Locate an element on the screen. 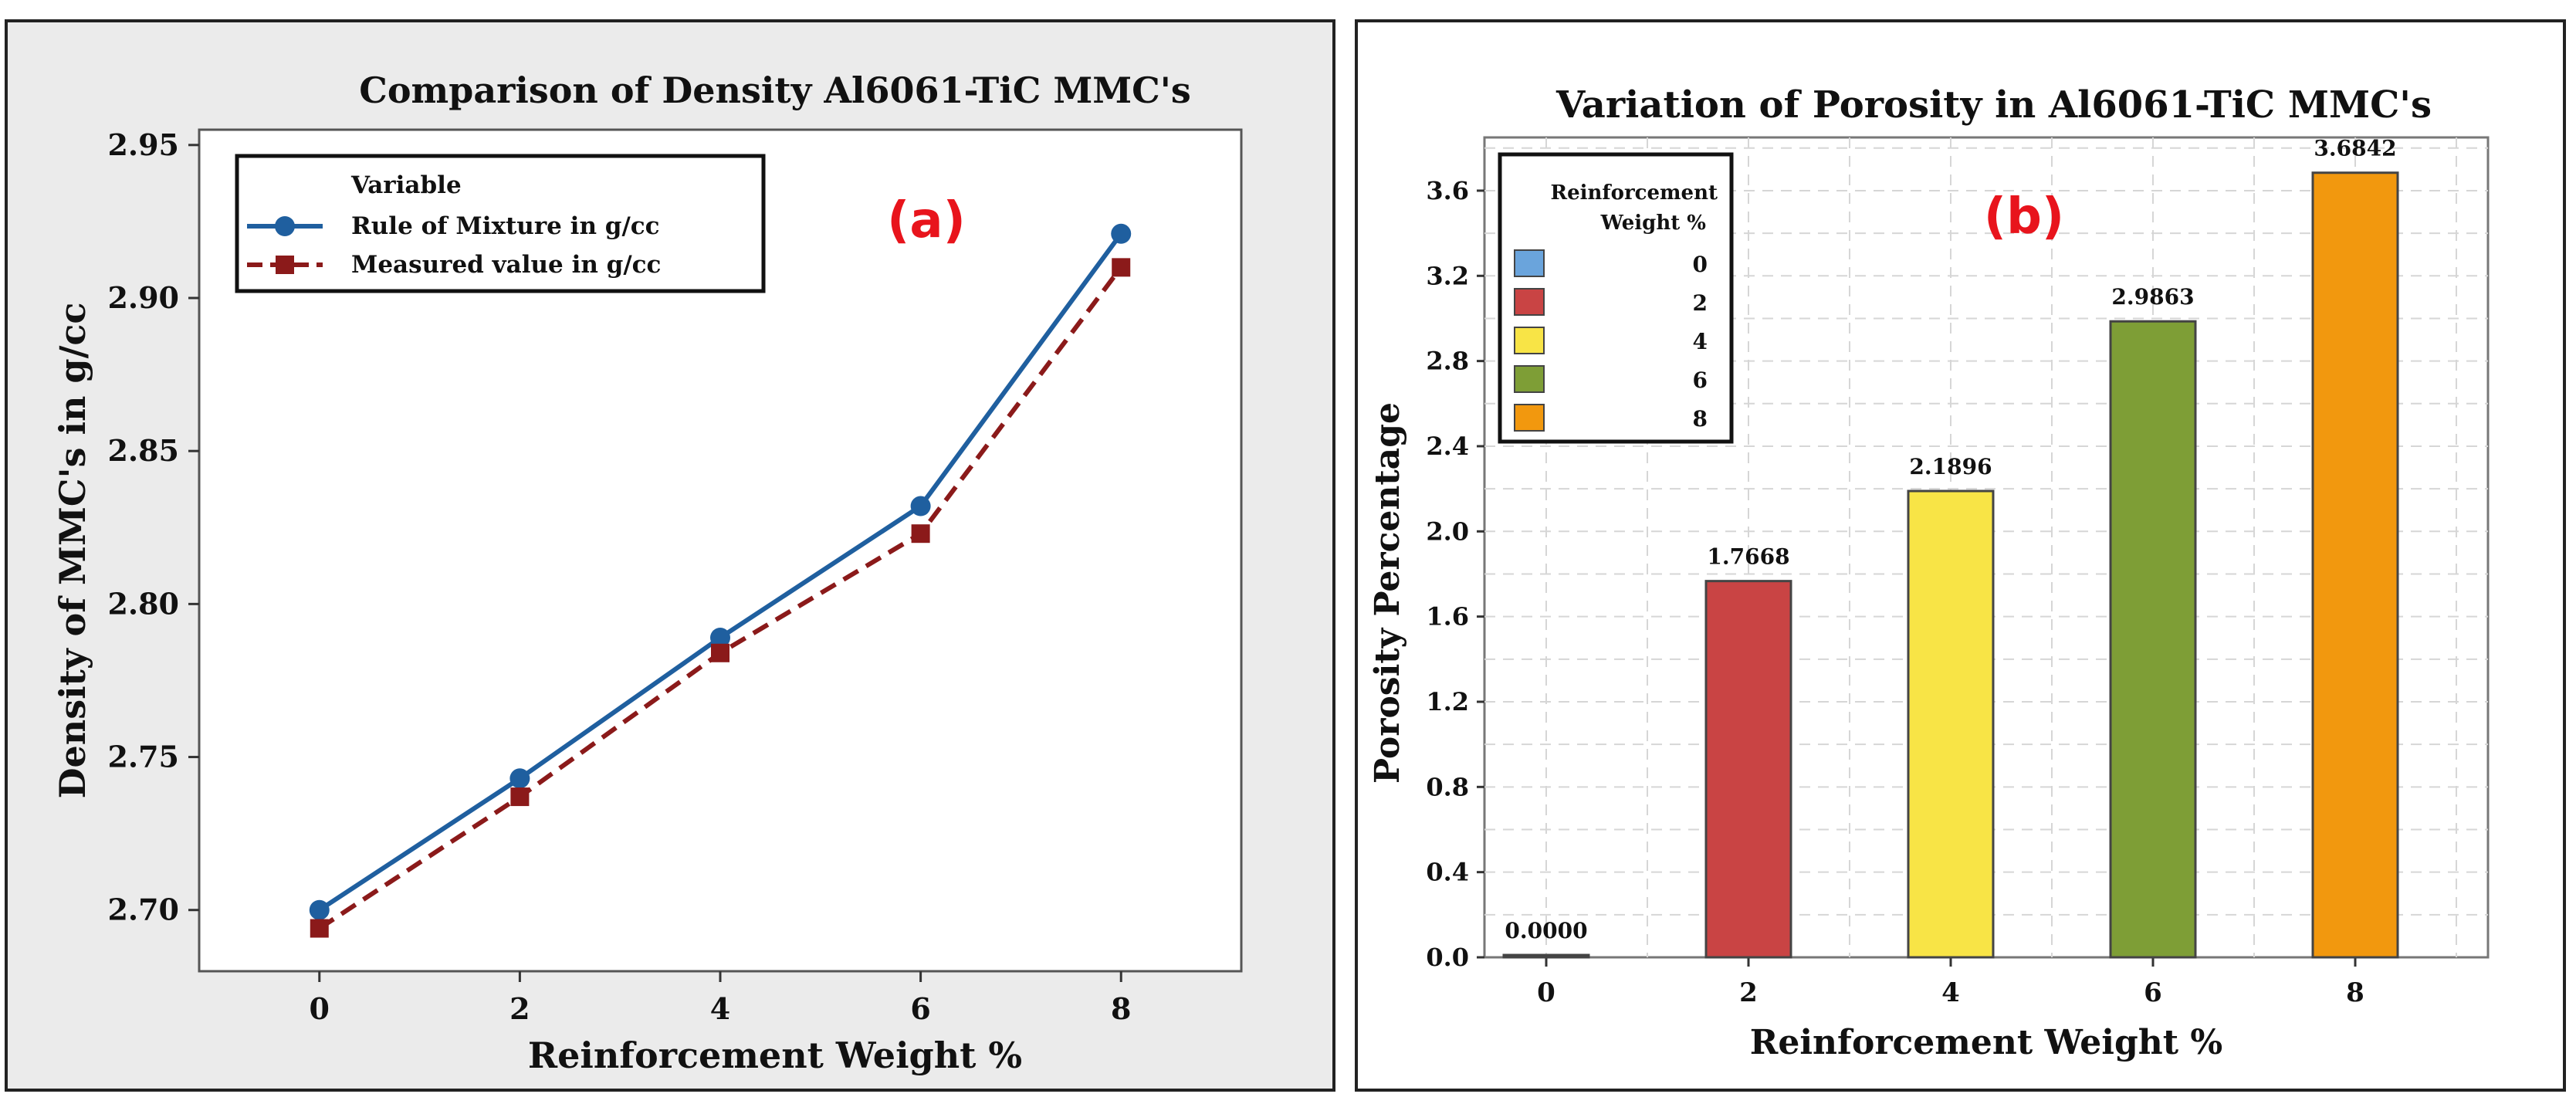 The height and width of the screenshot is (1104, 2576). a-ytick-label: 2.75 is located at coordinates (143, 757).